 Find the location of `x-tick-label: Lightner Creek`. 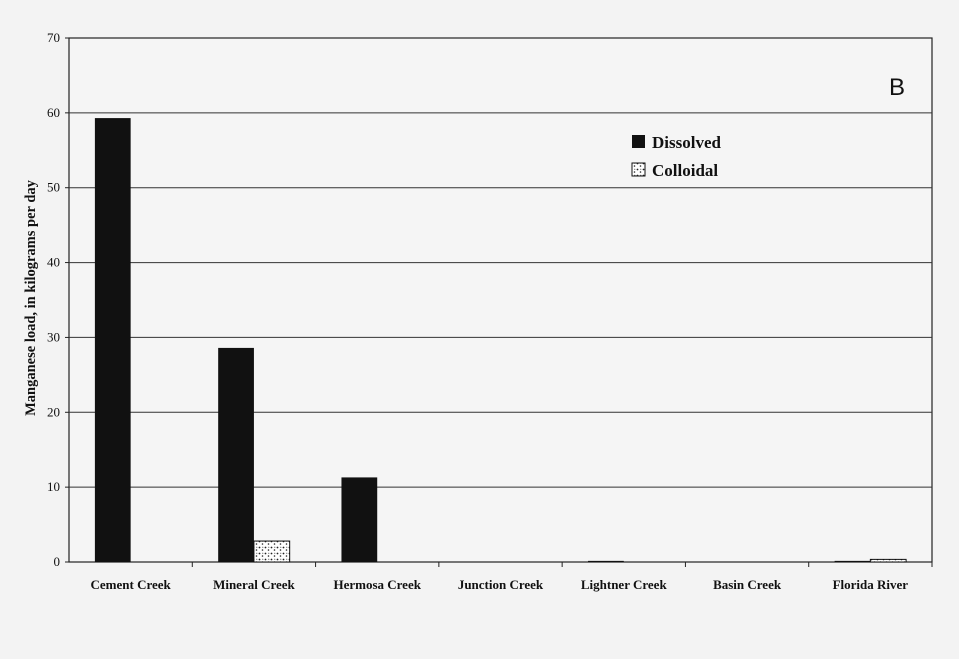

x-tick-label: Lightner Creek is located at coordinates (624, 584).